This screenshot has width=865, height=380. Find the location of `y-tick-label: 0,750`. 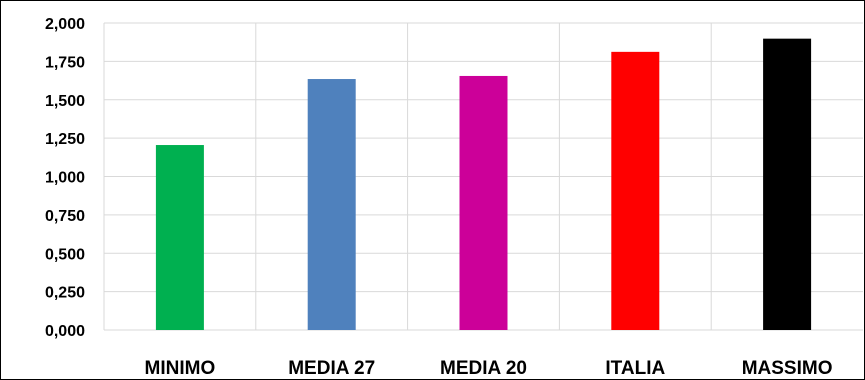

y-tick-label: 0,750 is located at coordinates (65, 216).